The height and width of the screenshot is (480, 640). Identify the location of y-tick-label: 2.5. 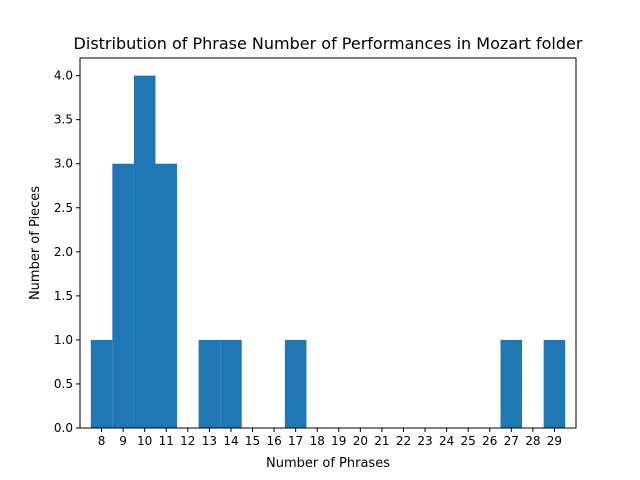
(63, 208).